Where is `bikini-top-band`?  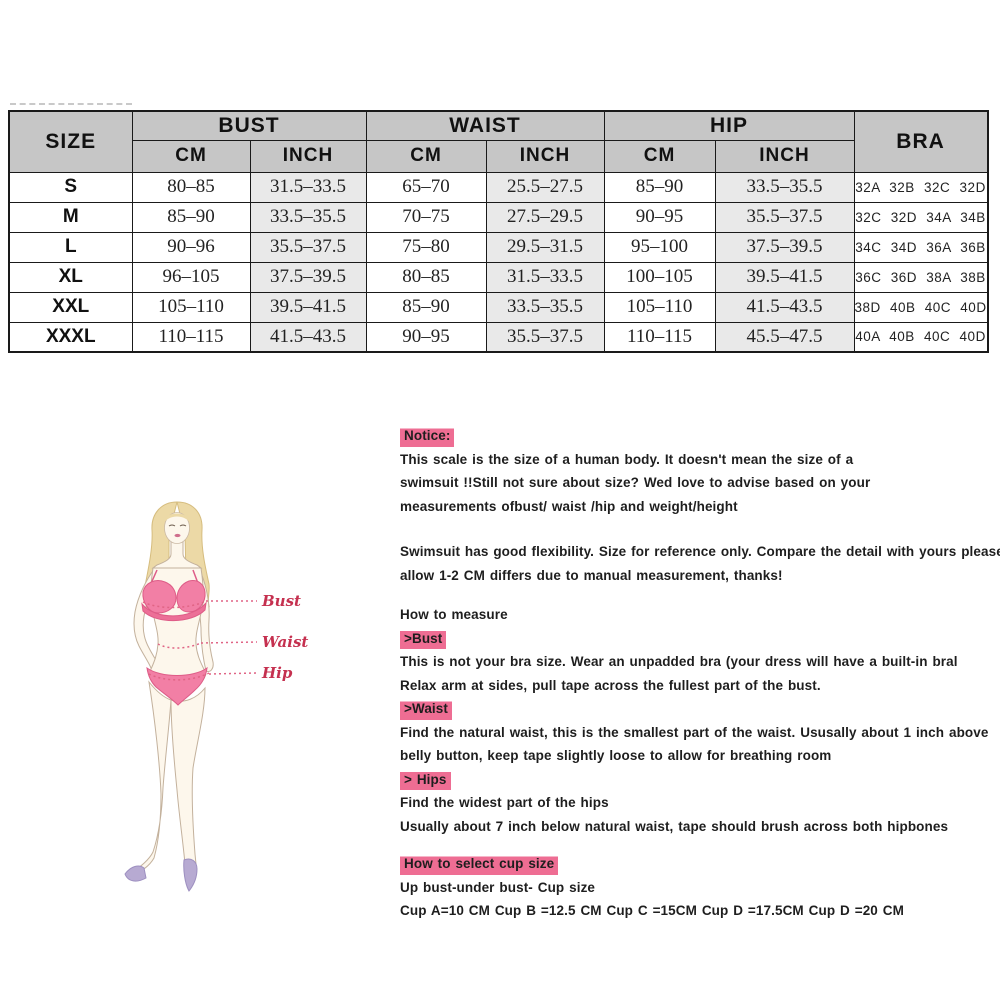
bikini-top-band is located at coordinates (174, 611).